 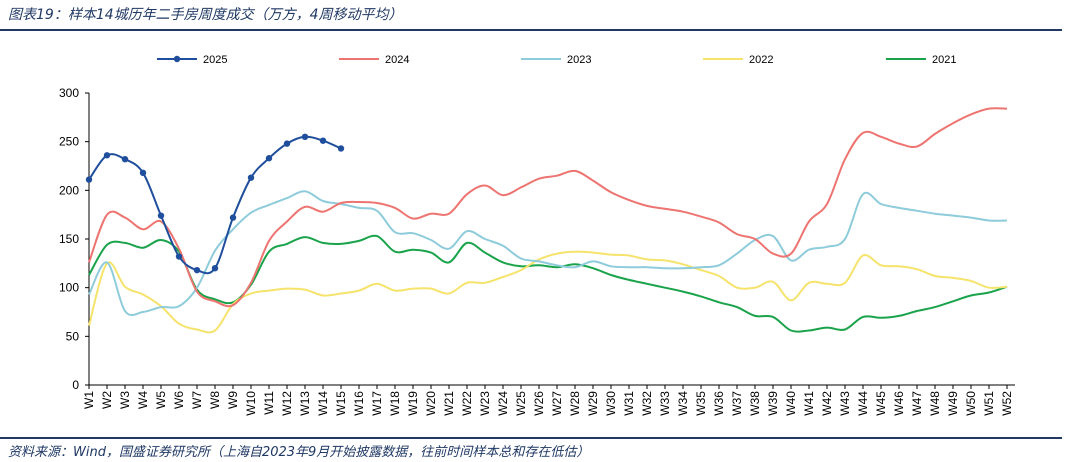 What do you see at coordinates (359, 403) in the screenshot?
I see `x-tick-label: W16` at bounding box center [359, 403].